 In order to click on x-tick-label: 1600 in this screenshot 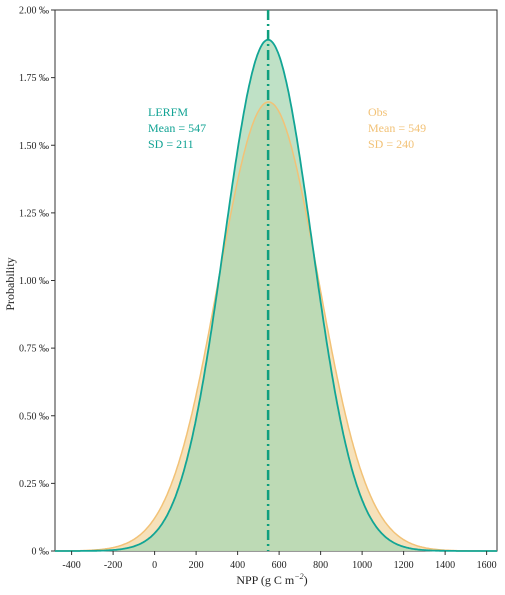, I will do `click(487, 565)`.